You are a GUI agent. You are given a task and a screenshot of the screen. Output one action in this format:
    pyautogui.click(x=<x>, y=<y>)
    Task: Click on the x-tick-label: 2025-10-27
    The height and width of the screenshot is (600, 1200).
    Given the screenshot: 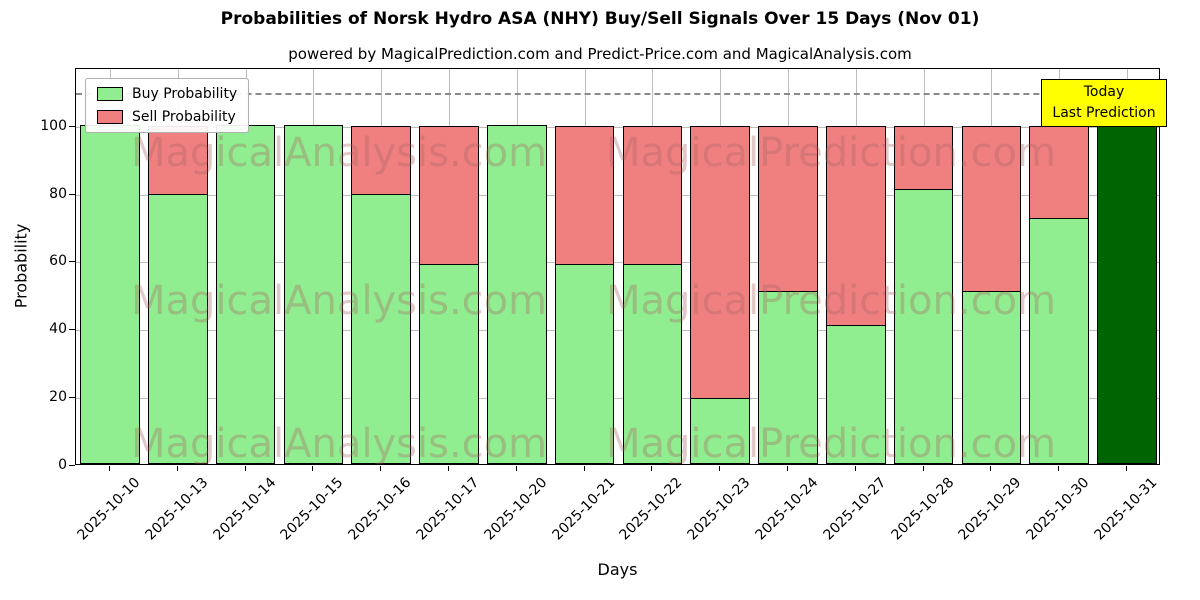 What is the action you would take?
    pyautogui.click(x=855, y=509)
    